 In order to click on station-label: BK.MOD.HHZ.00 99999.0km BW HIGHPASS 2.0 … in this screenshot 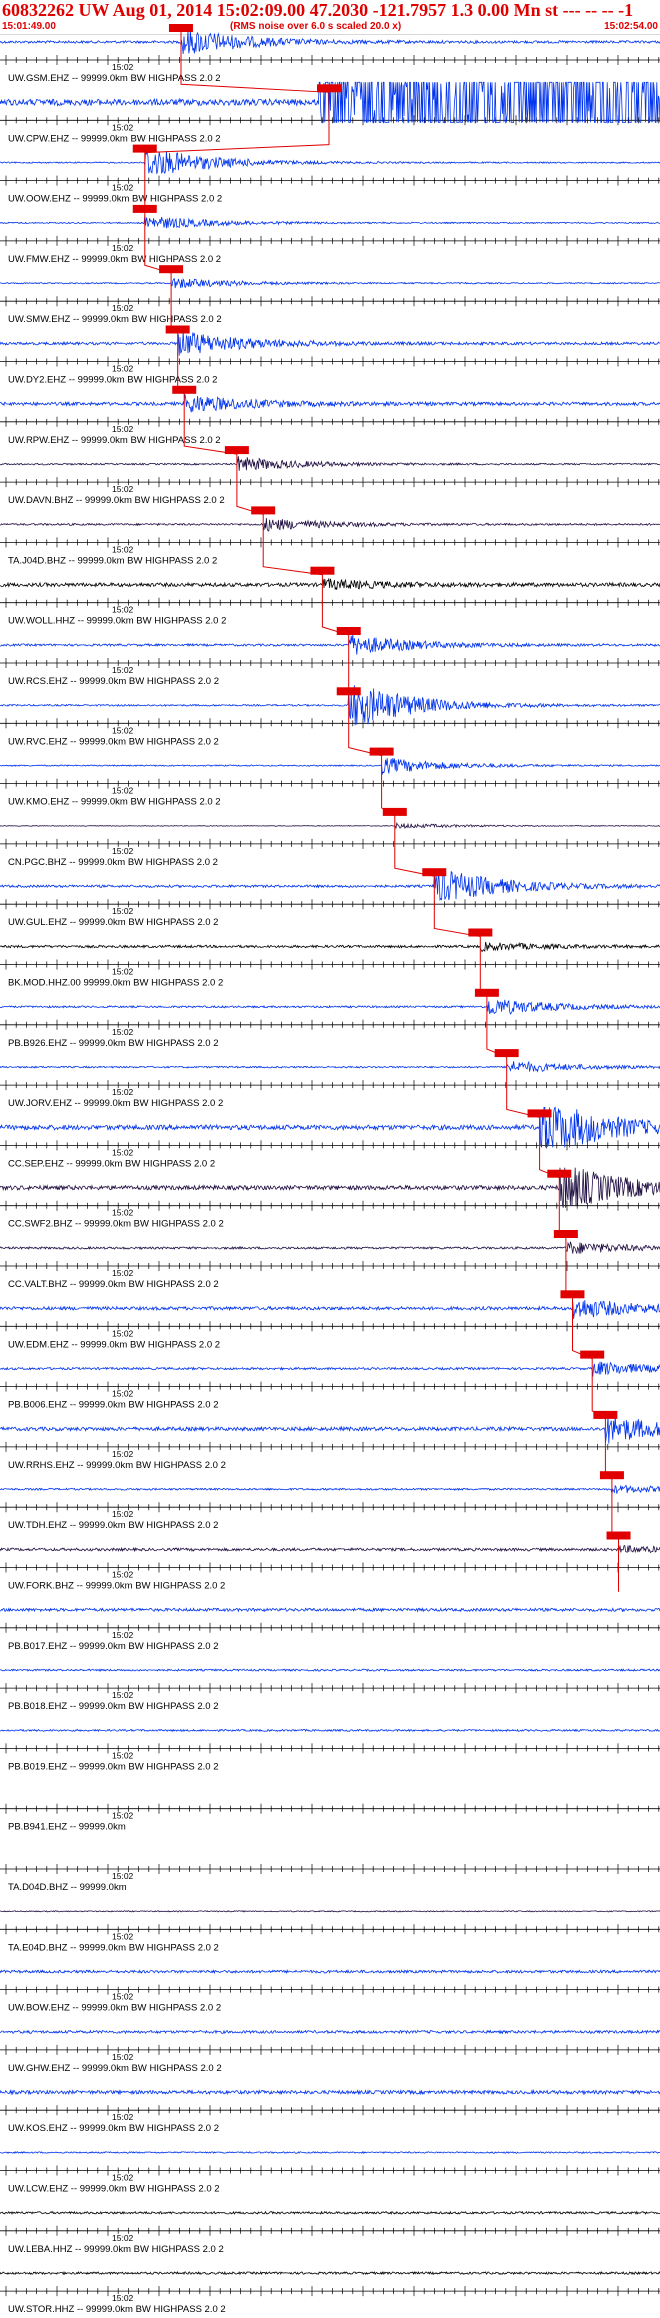, I will do `click(115, 983)`.